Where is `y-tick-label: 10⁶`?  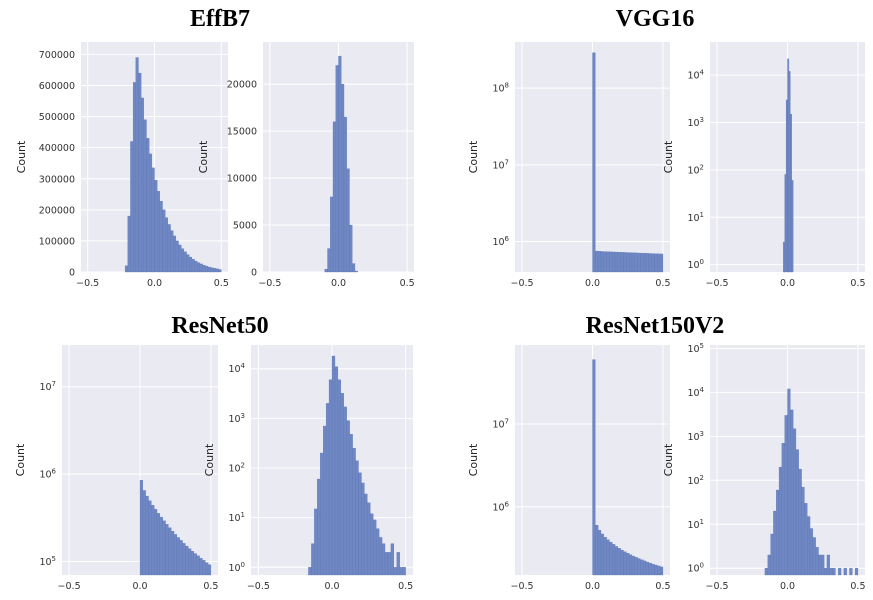 y-tick-label: 10⁶ is located at coordinates (500, 506).